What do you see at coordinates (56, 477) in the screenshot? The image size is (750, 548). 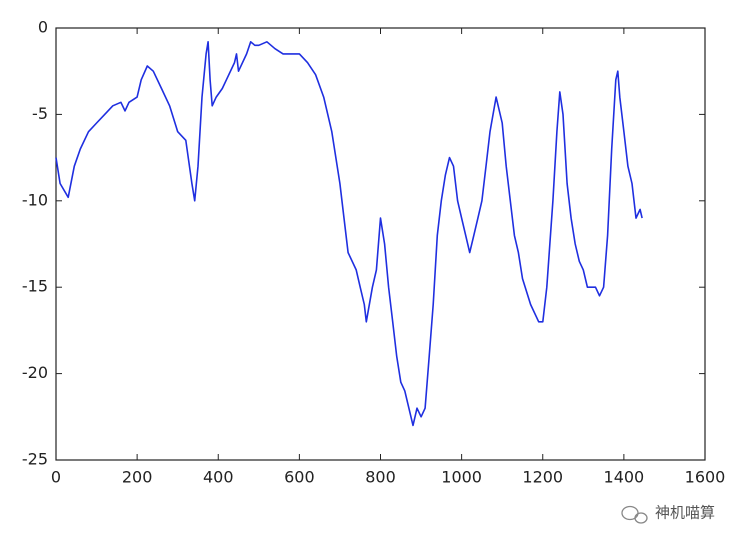 I see `x-tick-label: 0` at bounding box center [56, 477].